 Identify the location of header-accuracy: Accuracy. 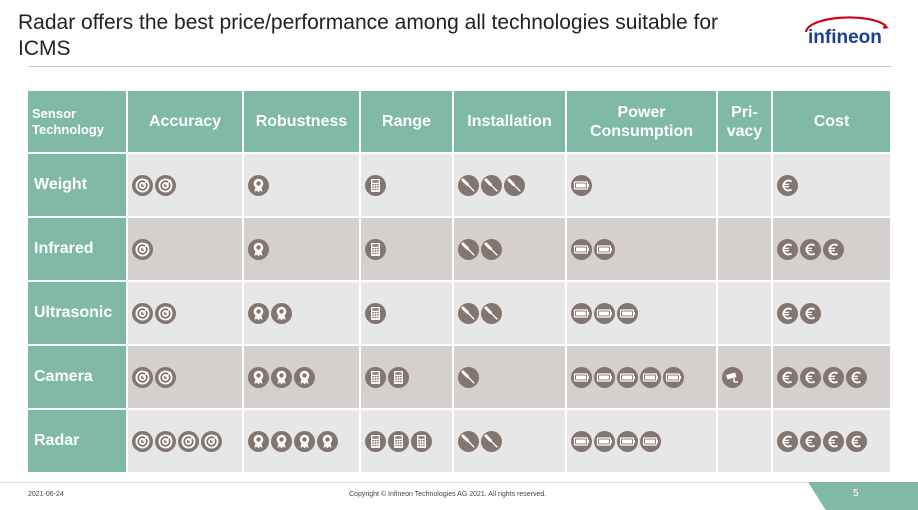
(185, 122).